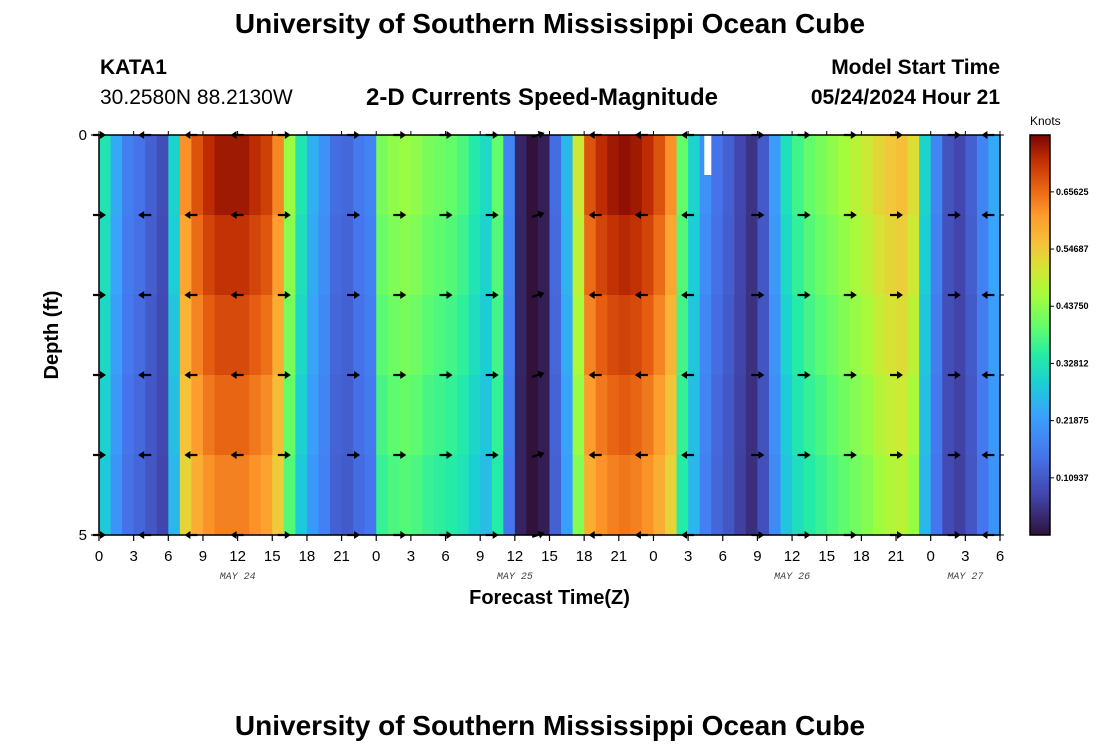 This screenshot has height=750, width=1100. Describe the element at coordinates (1072, 192) in the screenshot. I see `colorbar-tick-label: 0.65625` at that location.